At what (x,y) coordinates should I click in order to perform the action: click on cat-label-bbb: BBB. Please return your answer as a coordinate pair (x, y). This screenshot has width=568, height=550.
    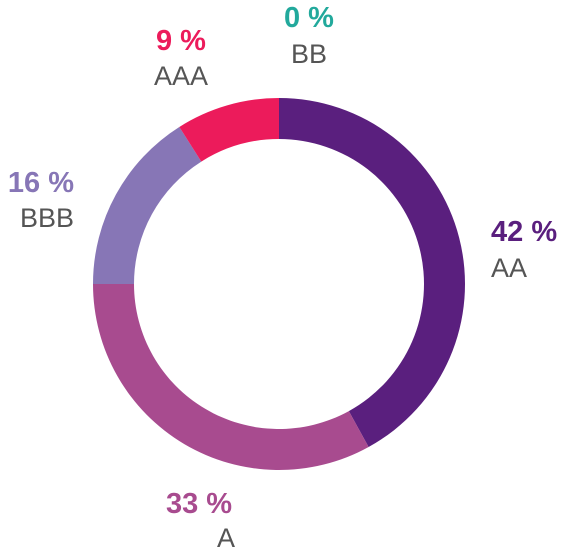
    Looking at the image, I should click on (47, 218).